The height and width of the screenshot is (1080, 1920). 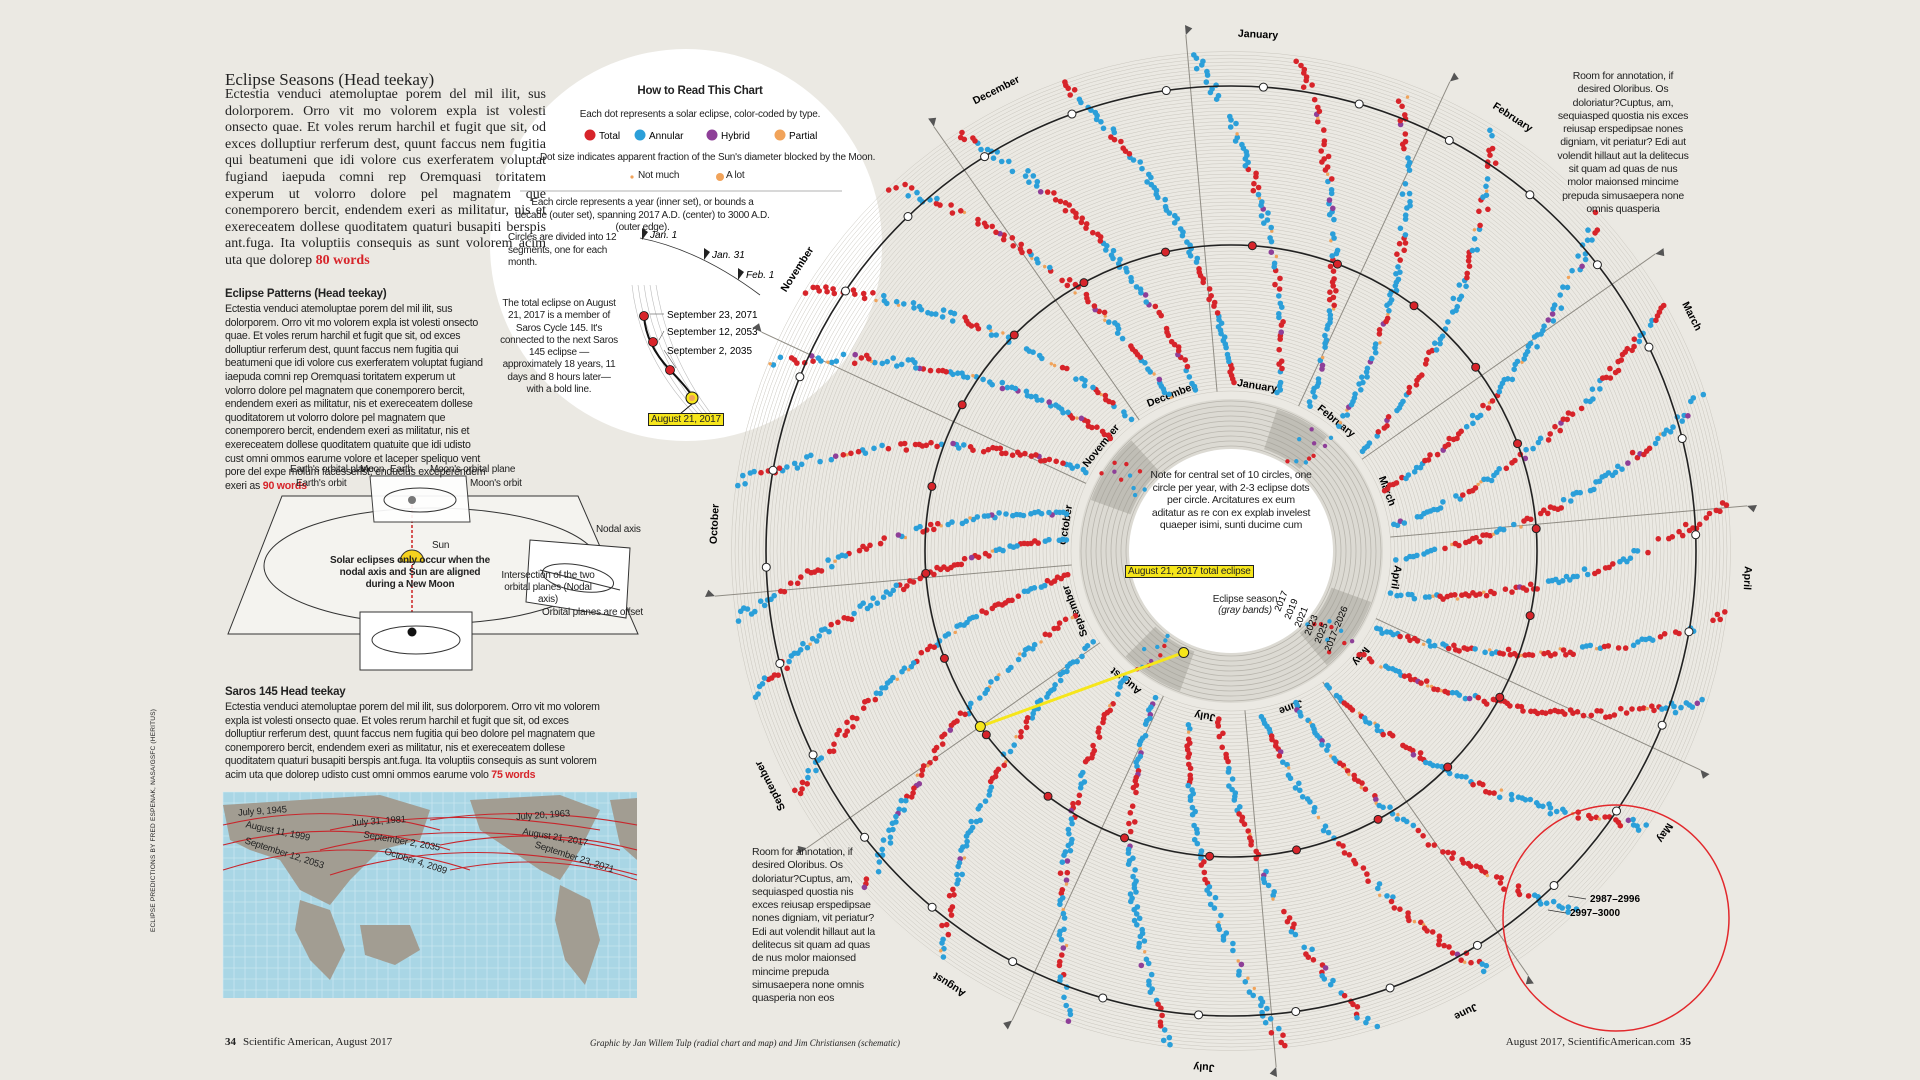 I want to click on decade-ring, so click(x=1231, y=551).